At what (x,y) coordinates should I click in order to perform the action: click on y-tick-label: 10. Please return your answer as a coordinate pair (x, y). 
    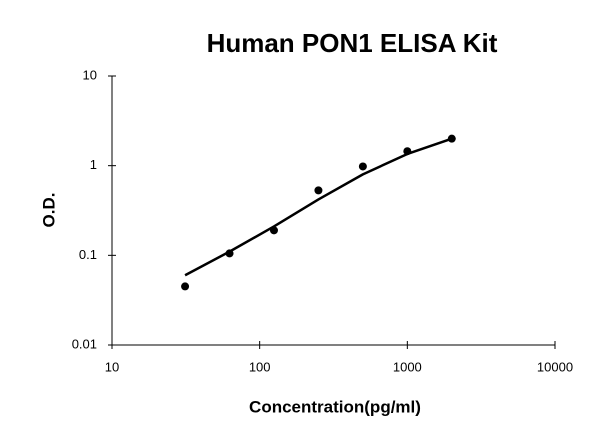
    Looking at the image, I should click on (90, 74).